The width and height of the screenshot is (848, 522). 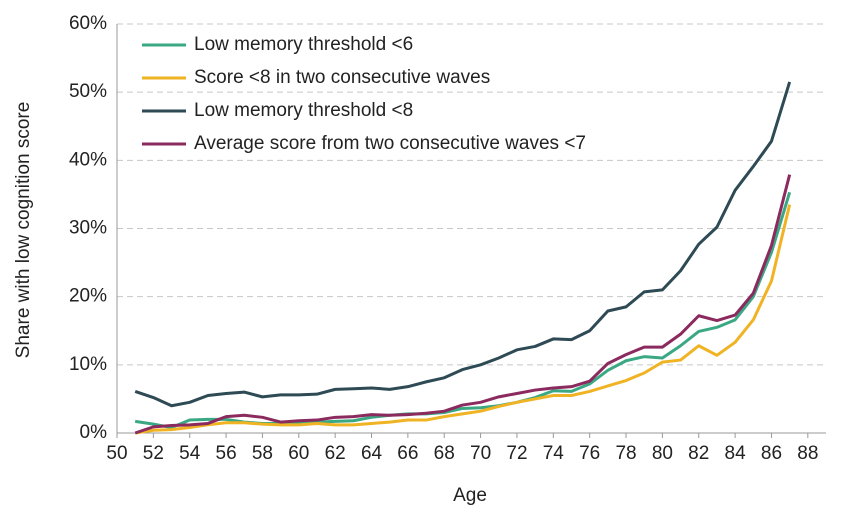 What do you see at coordinates (116, 453) in the screenshot?
I see `x-tick-label: 50` at bounding box center [116, 453].